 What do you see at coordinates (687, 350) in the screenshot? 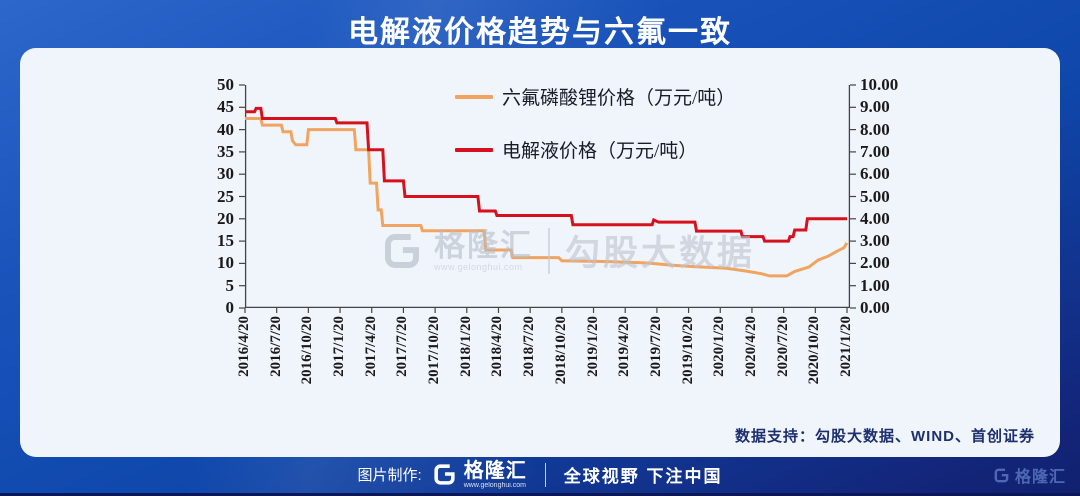
I see `x-axis-tick-label: 2019/10/20` at bounding box center [687, 350].